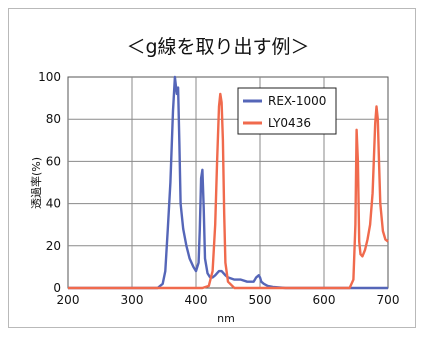 This screenshot has height=338, width=424. I want to click on chart-title: ＜g線を取り出す例＞, so click(217, 47).